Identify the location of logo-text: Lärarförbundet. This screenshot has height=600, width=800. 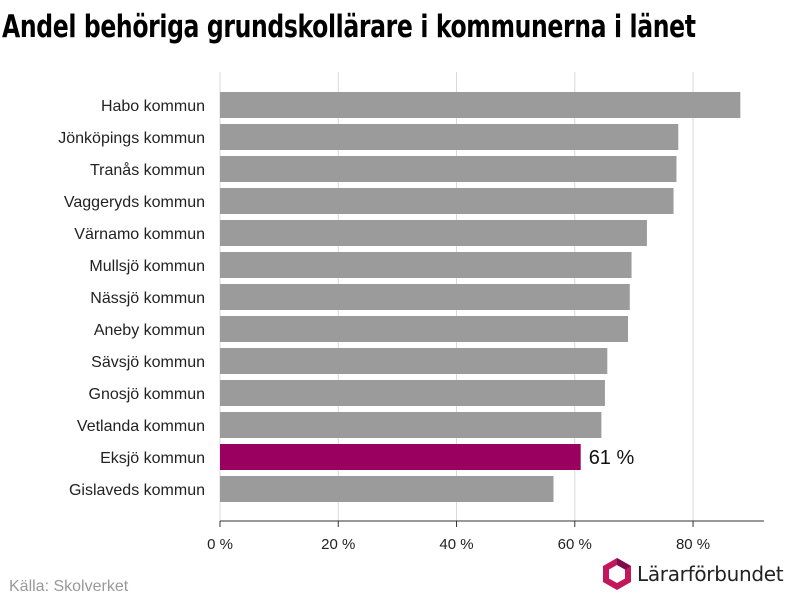
(710, 574).